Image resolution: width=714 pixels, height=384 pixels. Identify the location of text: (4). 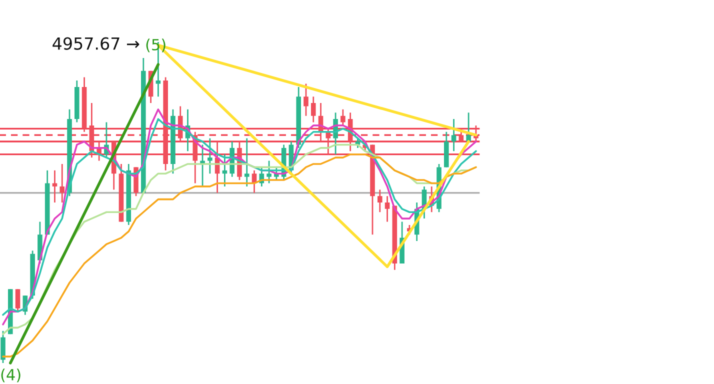
(10, 375).